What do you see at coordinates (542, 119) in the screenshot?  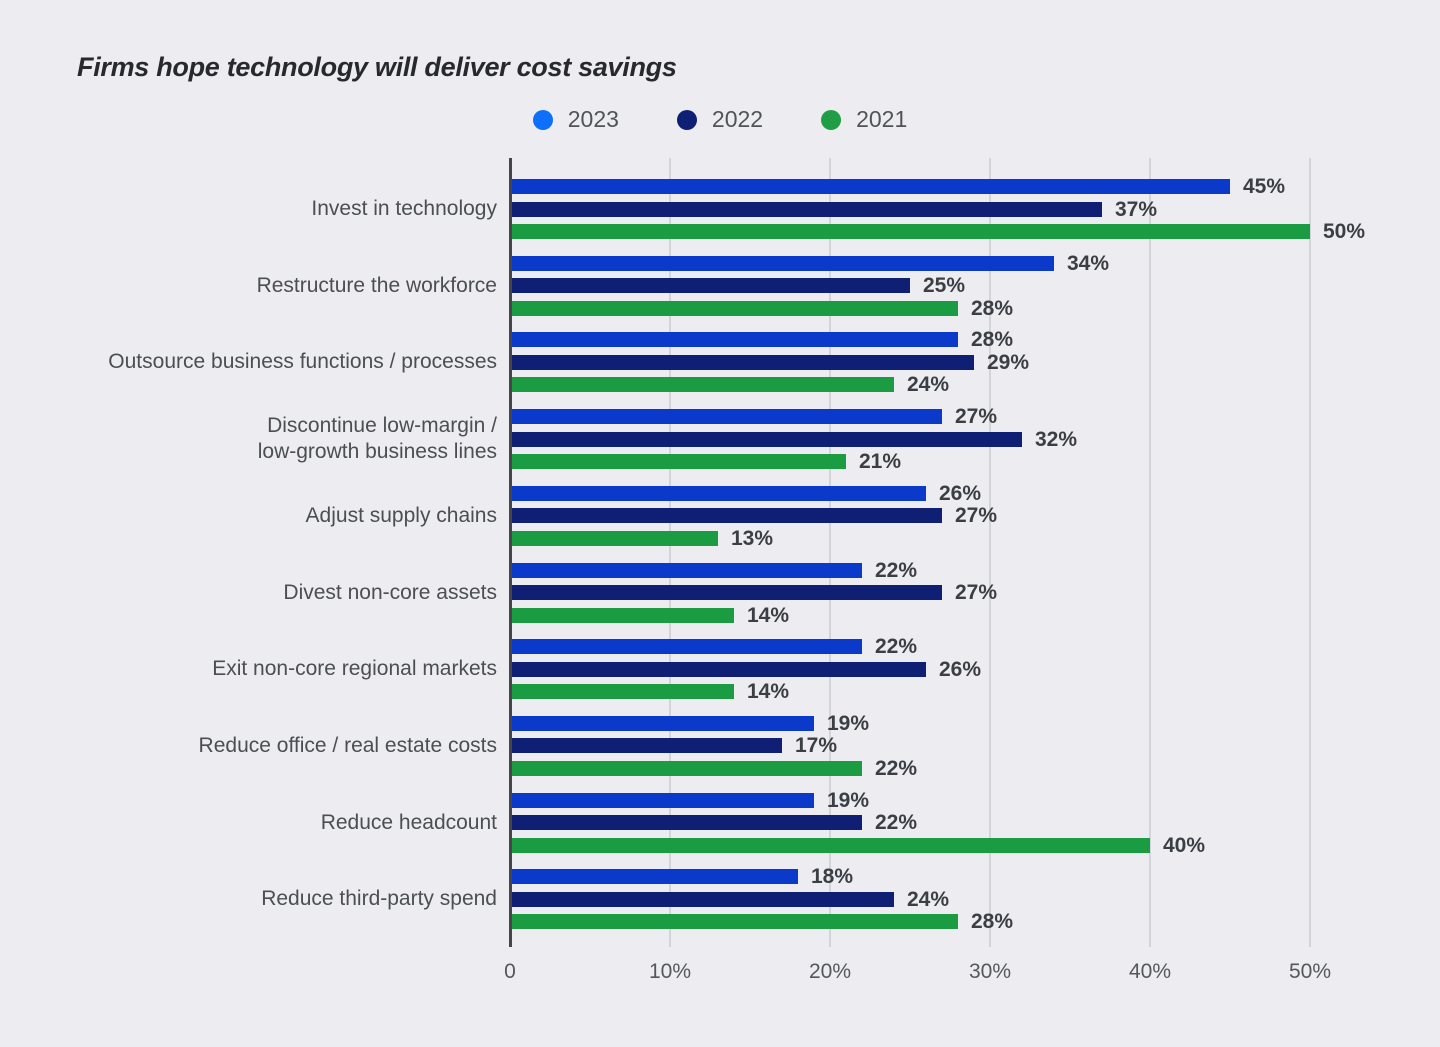 I see `legend-dot-2023` at bounding box center [542, 119].